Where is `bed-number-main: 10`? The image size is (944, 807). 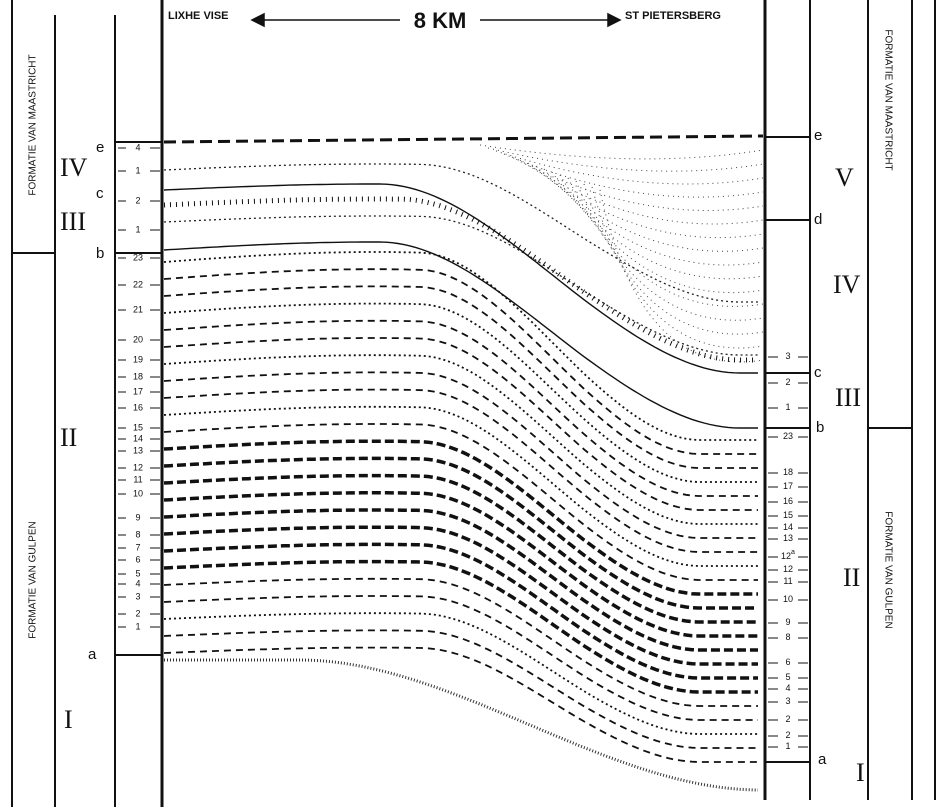
bed-number-main: 10 is located at coordinates (788, 599).